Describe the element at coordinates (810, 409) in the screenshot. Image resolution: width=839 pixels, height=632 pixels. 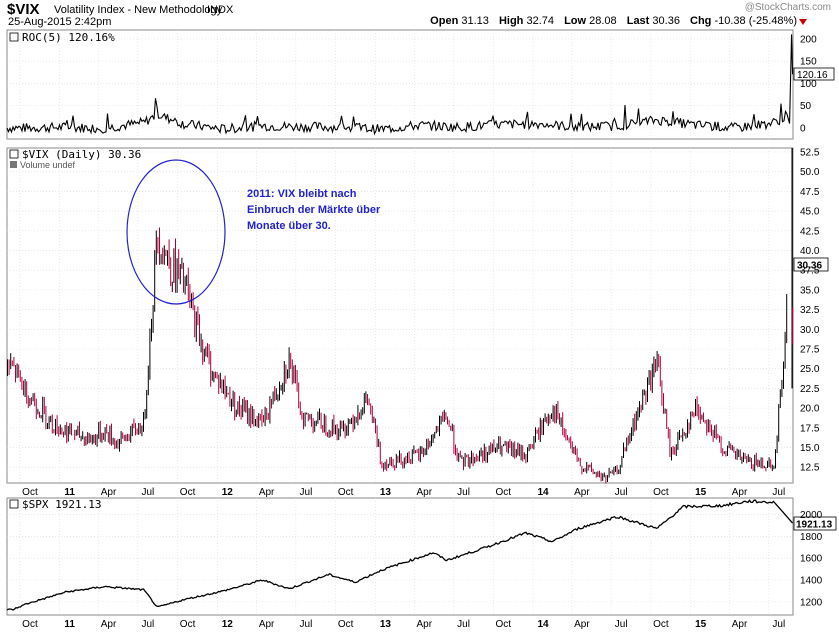
I see `vix-ytick-label: 20.0` at that location.